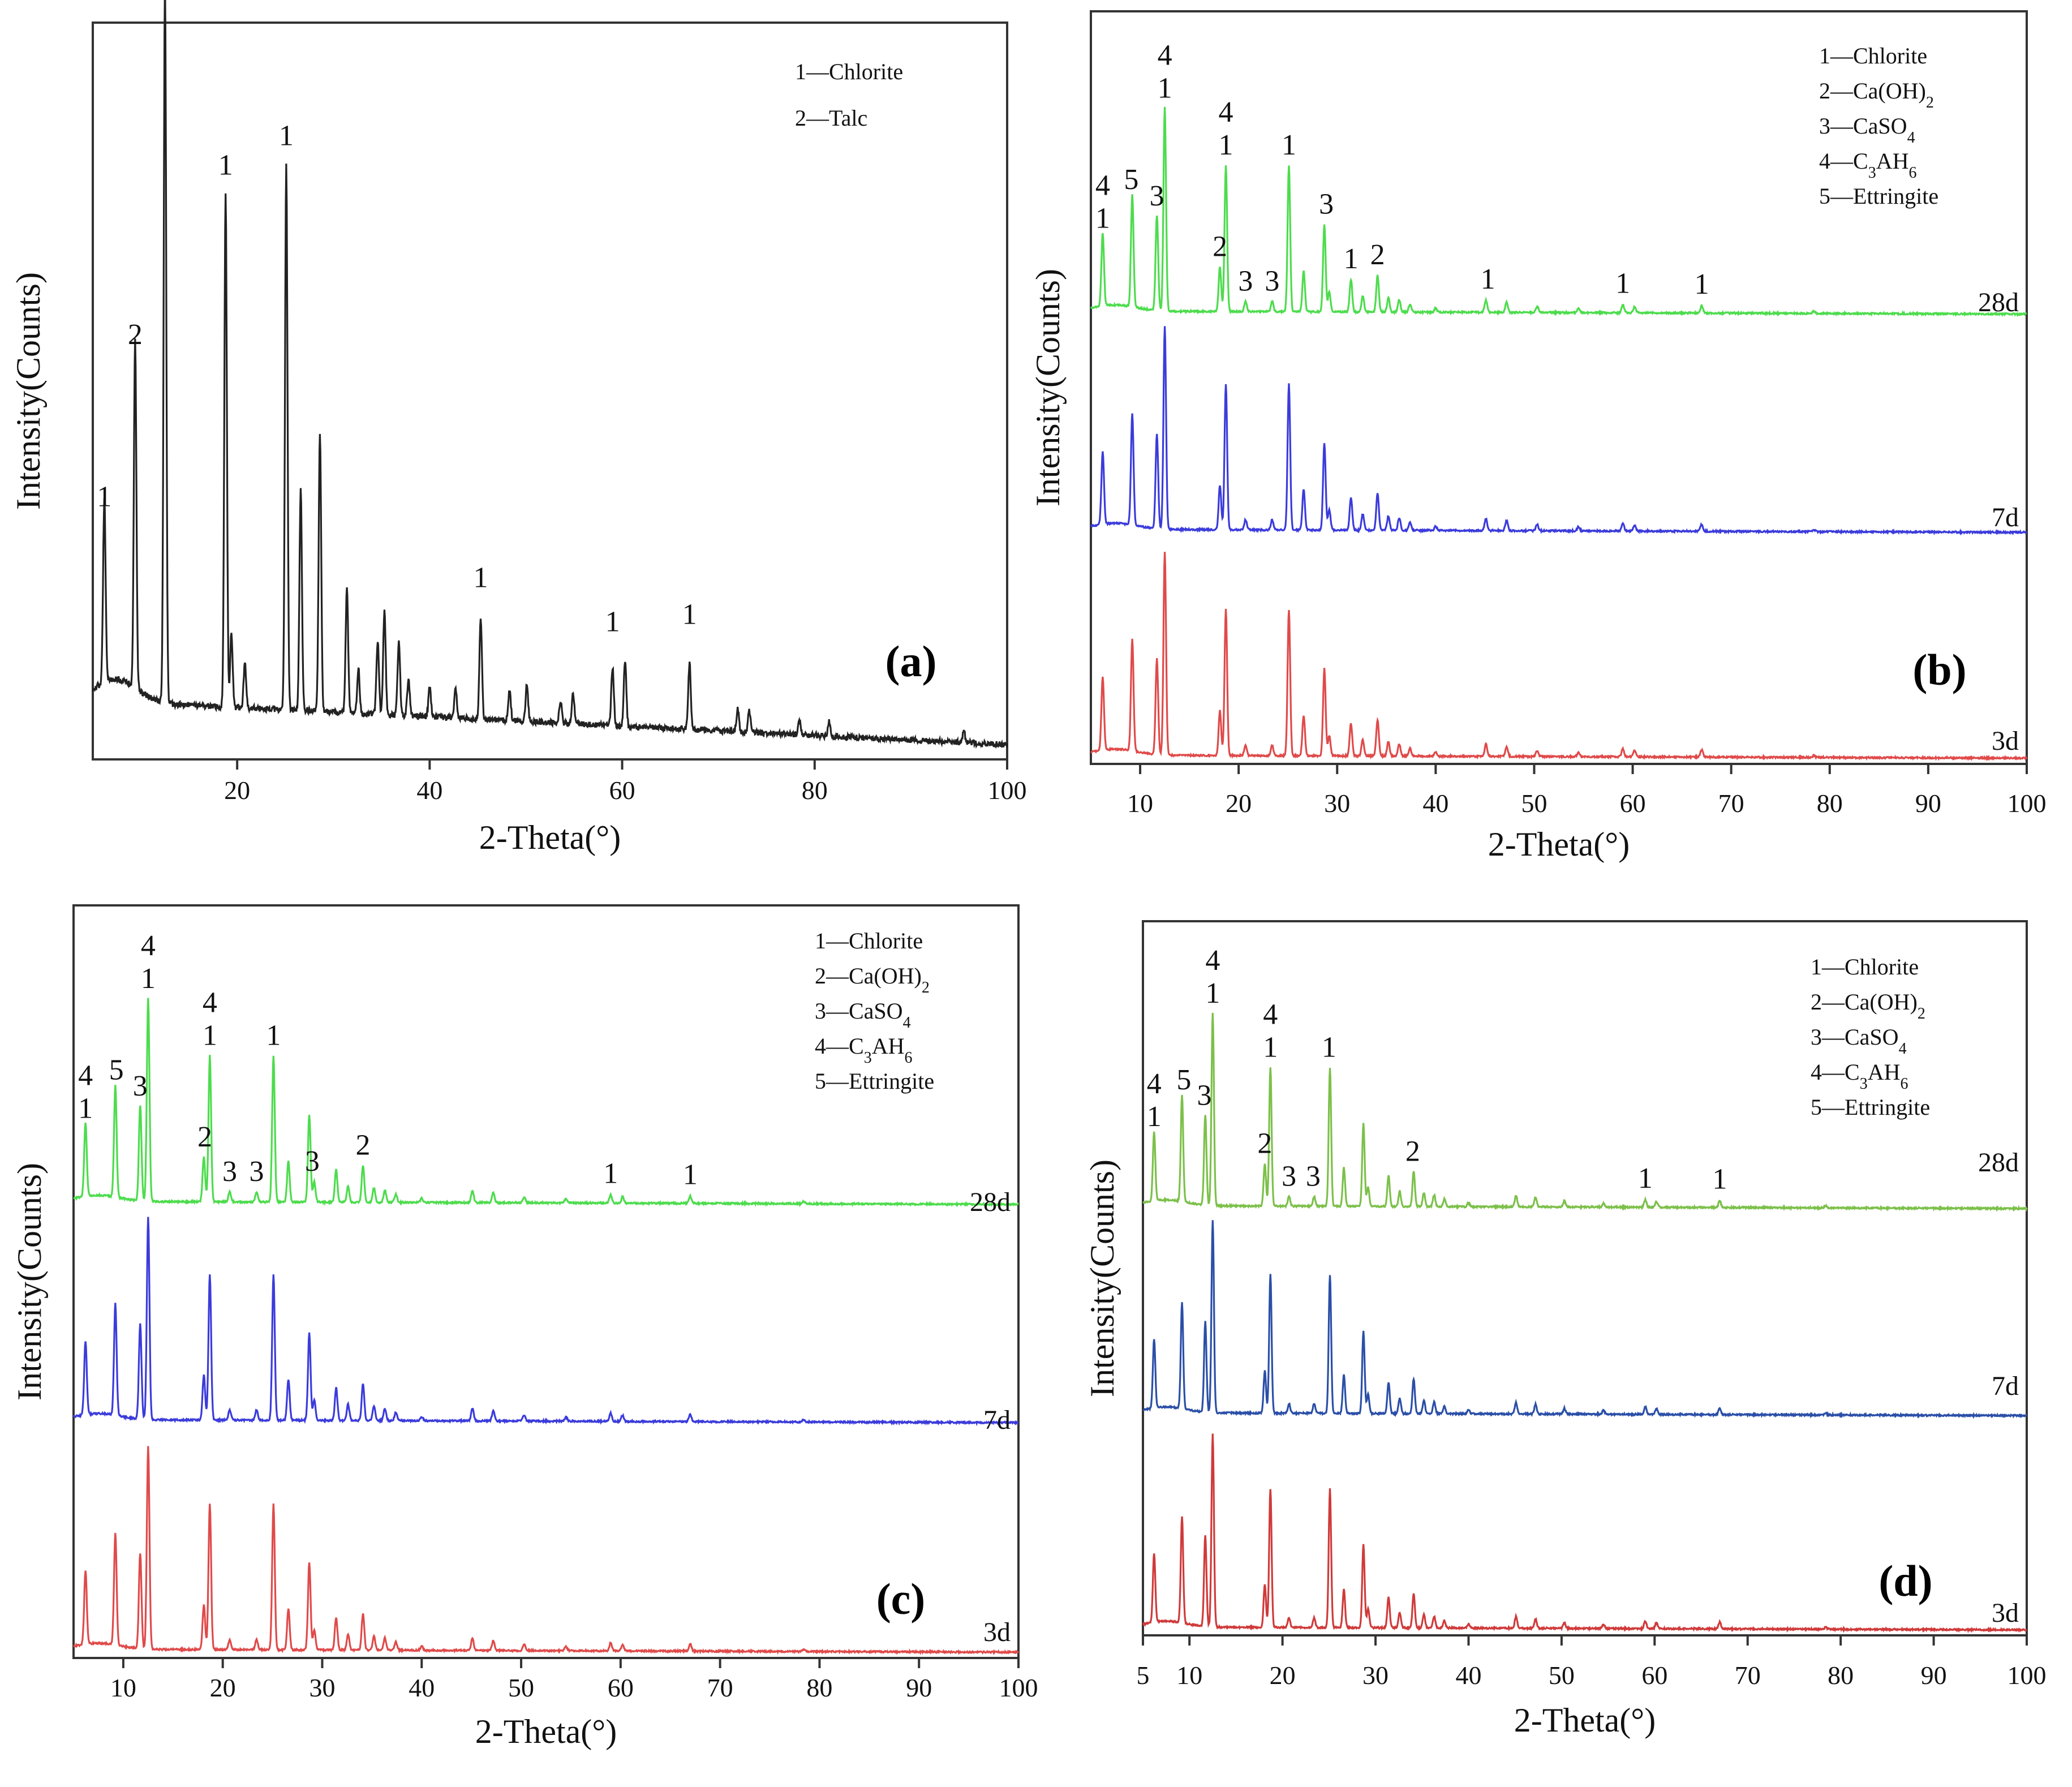 The image size is (2072, 1787). What do you see at coordinates (911, 661) in the screenshot?
I see `panel-label: (a)` at bounding box center [911, 661].